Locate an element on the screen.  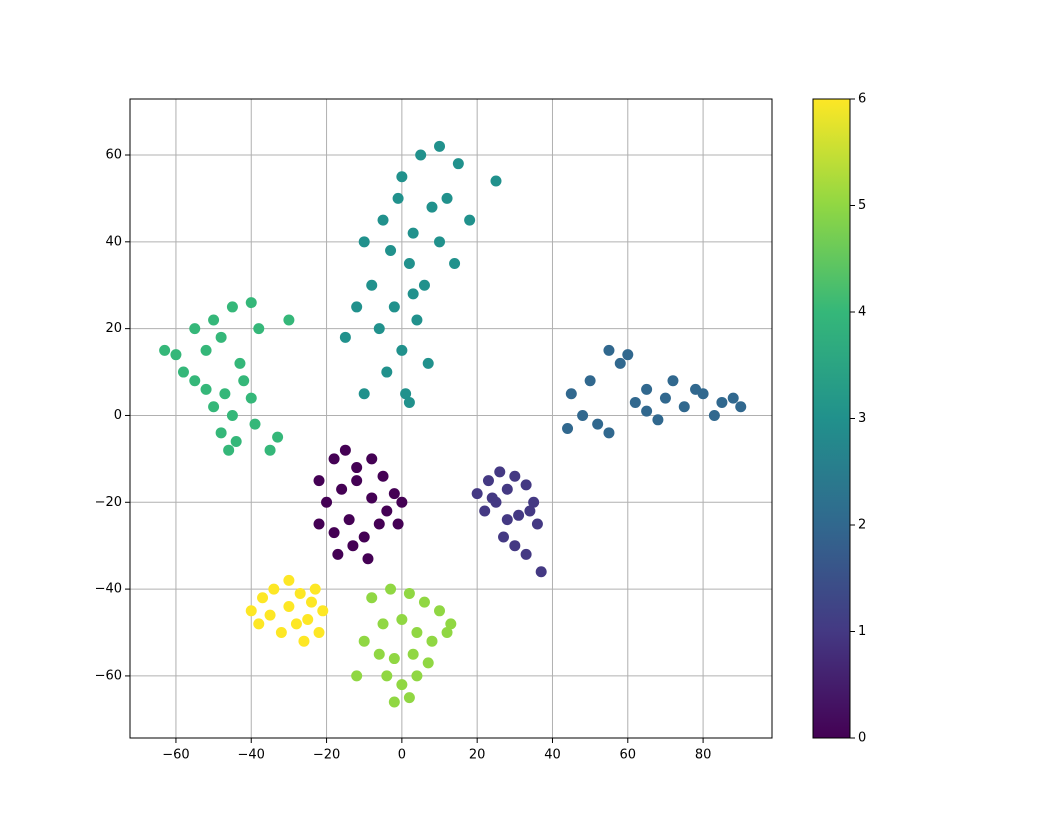
y-tick-label: −20 is located at coordinates (108, 502).